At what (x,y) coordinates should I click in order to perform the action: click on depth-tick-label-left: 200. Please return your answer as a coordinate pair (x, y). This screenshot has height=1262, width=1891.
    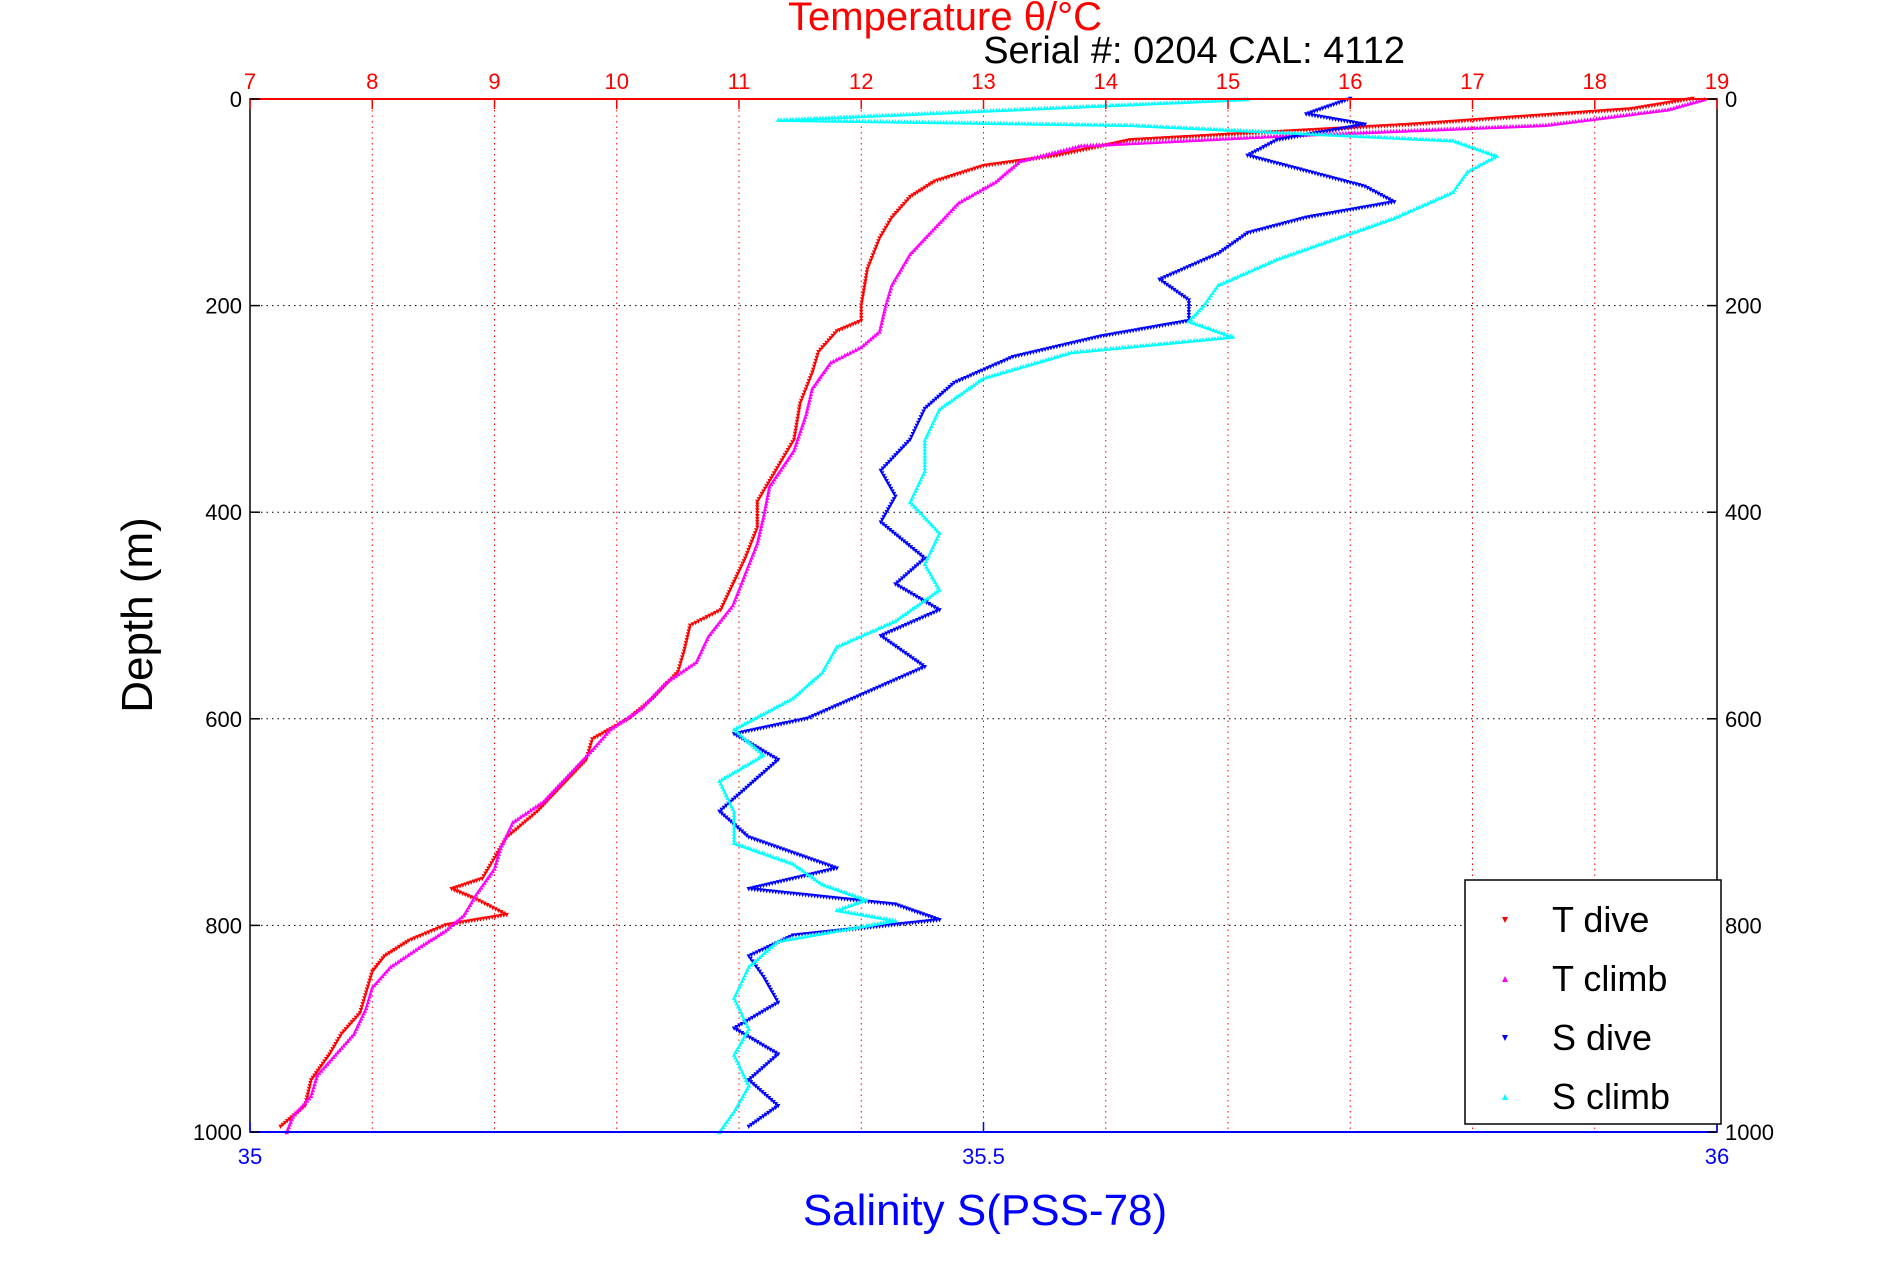
    Looking at the image, I should click on (223, 306).